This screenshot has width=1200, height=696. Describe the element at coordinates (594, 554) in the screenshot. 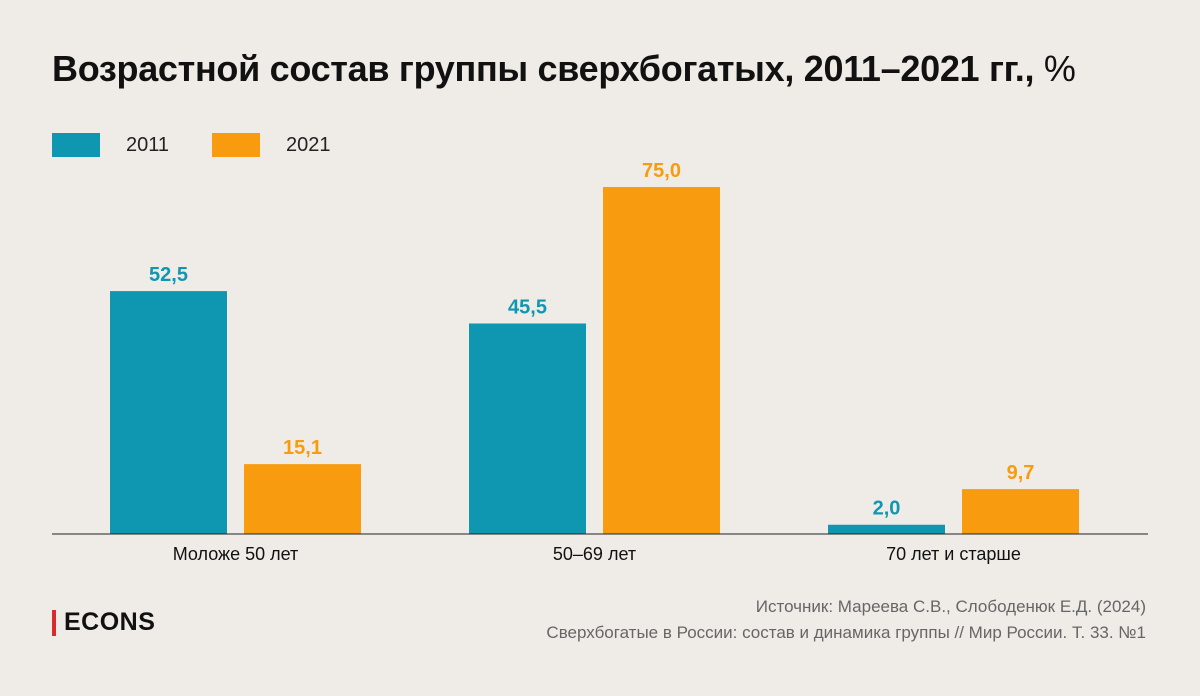

I see `category-label-2: 50–69 лет` at that location.